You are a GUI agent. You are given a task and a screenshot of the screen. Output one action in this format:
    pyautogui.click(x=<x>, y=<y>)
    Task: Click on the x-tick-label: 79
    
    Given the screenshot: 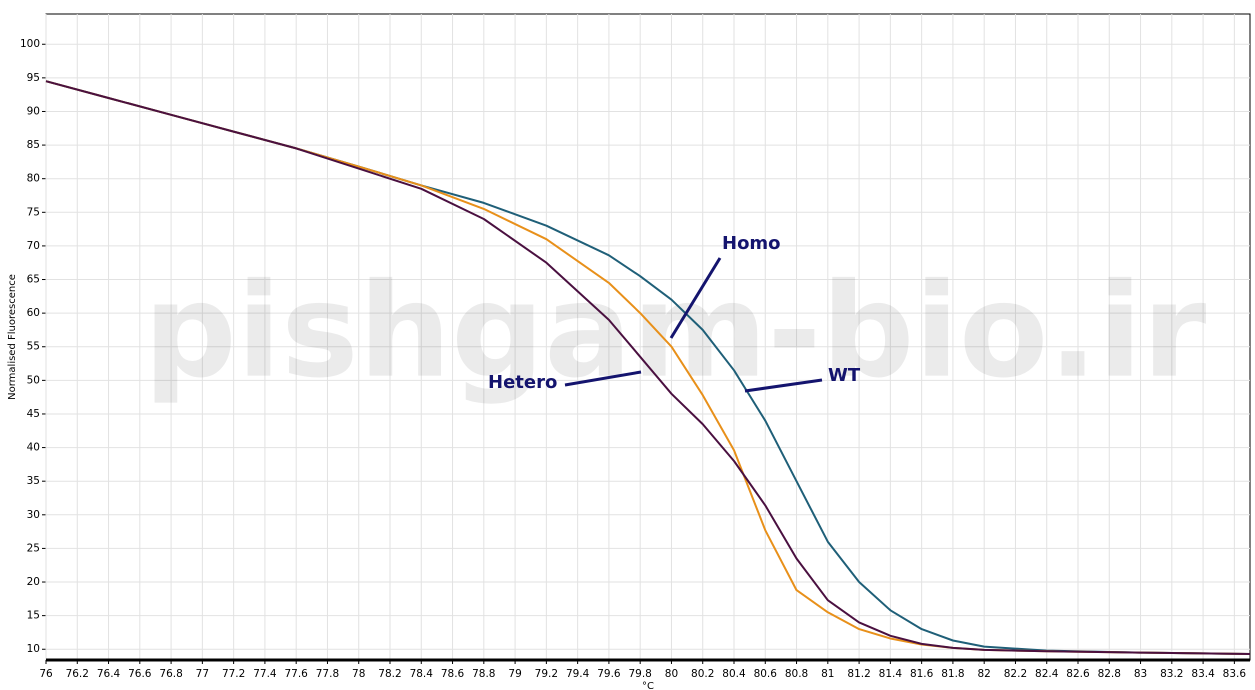 What is the action you would take?
    pyautogui.click(x=514, y=674)
    